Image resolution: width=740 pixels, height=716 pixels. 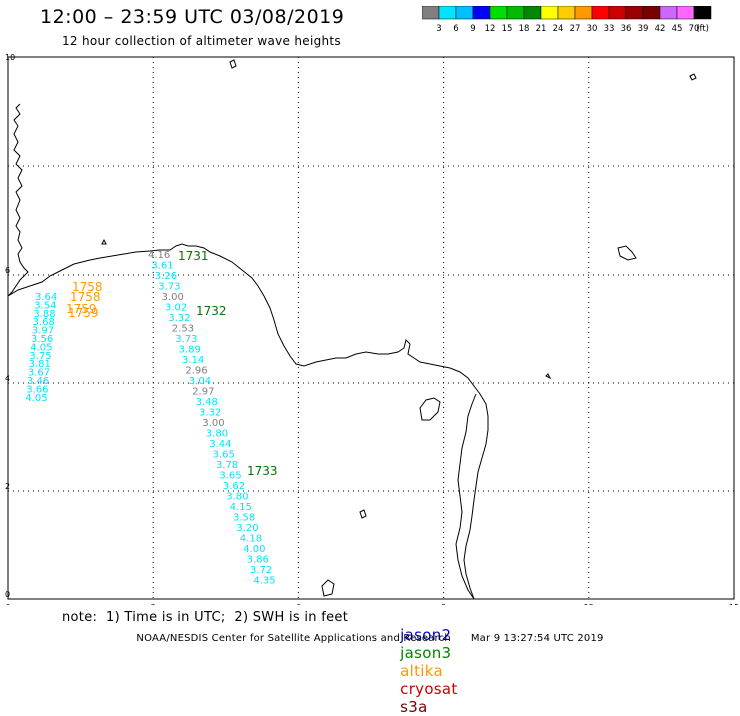 What do you see at coordinates (548, 376) in the screenshot?
I see `island-e2` at bounding box center [548, 376].